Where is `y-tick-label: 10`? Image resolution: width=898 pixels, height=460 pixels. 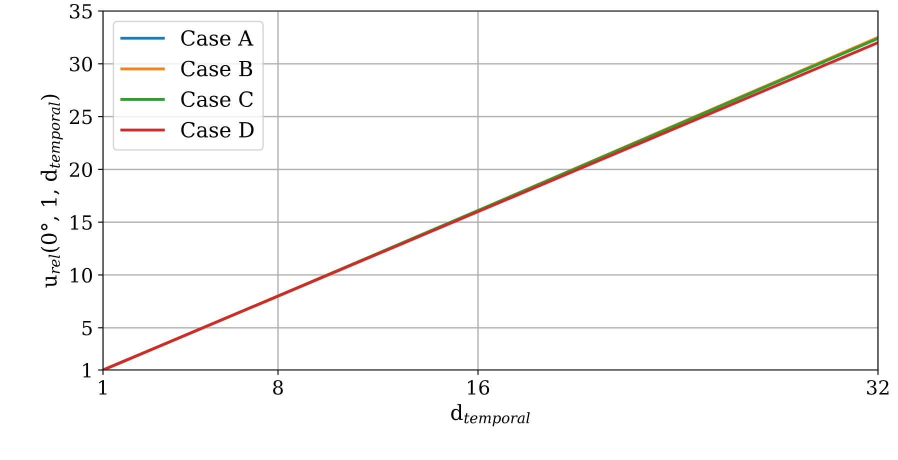 y-tick-label: 10 is located at coordinates (81, 275).